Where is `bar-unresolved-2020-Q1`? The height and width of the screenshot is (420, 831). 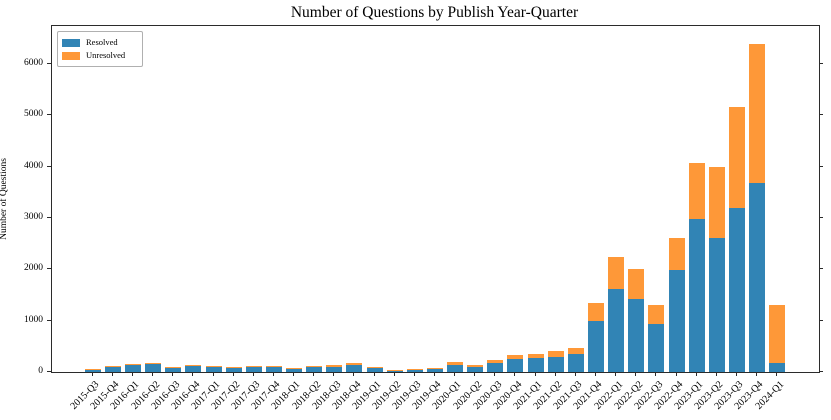 bar-unresolved-2020-Q1 is located at coordinates (455, 363).